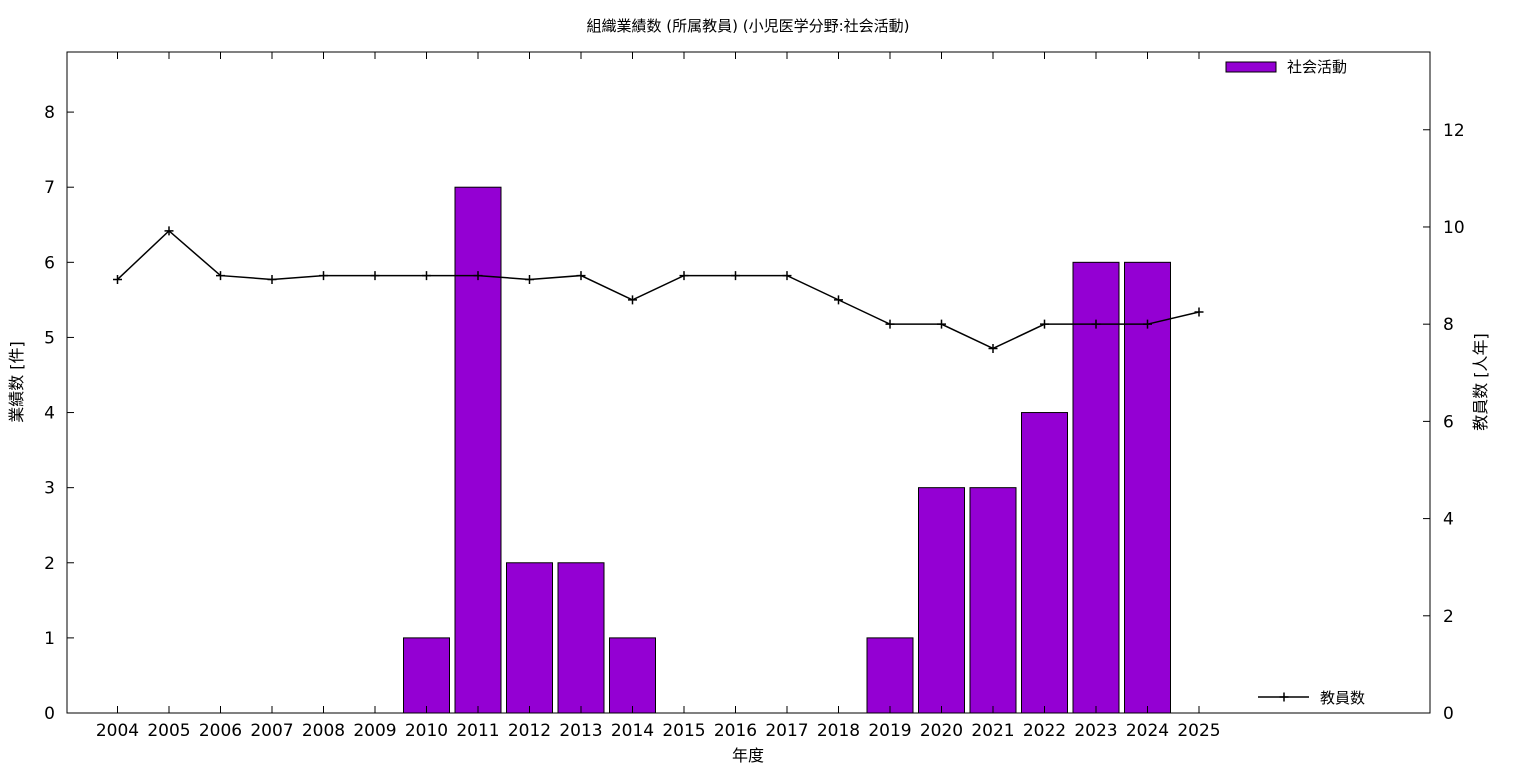 This screenshot has height=768, width=1536. Describe the element at coordinates (838, 731) in the screenshot. I see `x-tick-label: 2018` at that location.